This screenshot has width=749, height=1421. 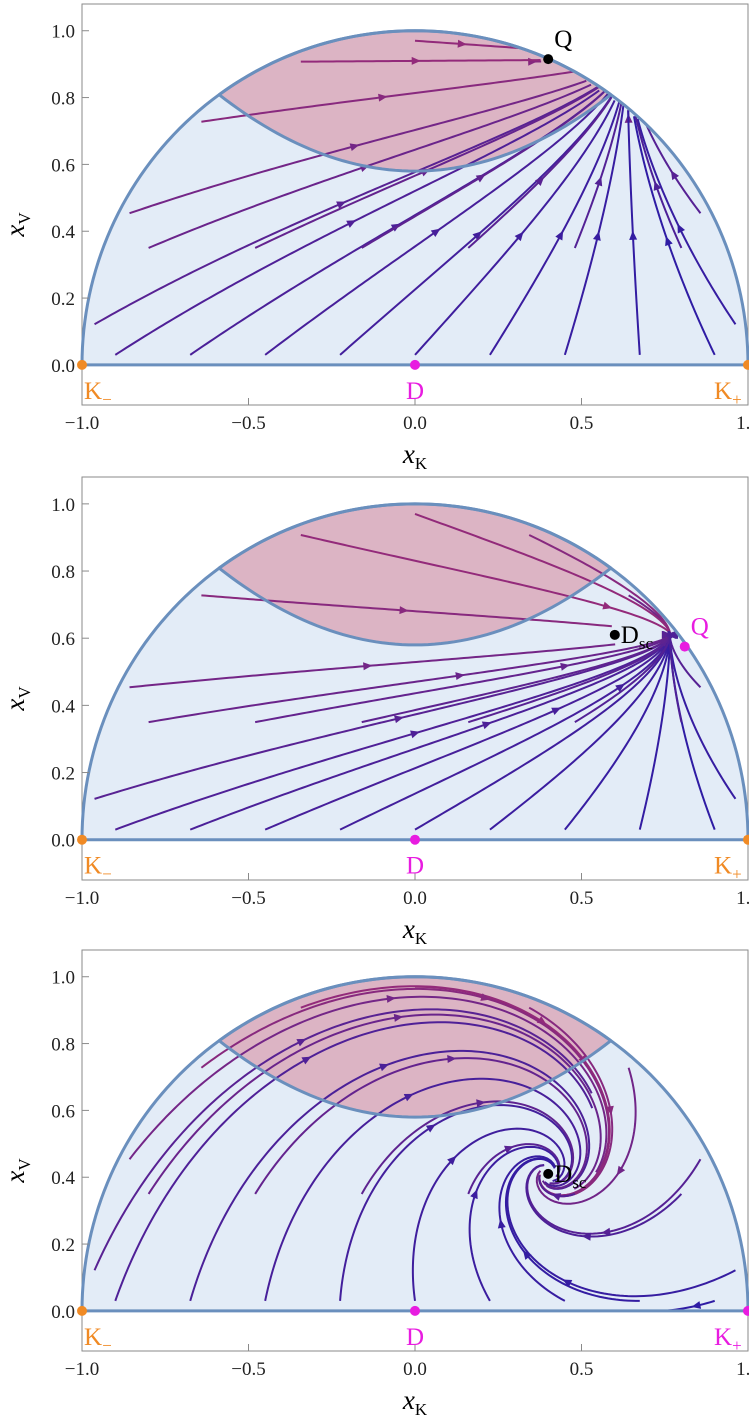 I want to click on y-axis-label-sub: V, so click(x=24, y=1164).